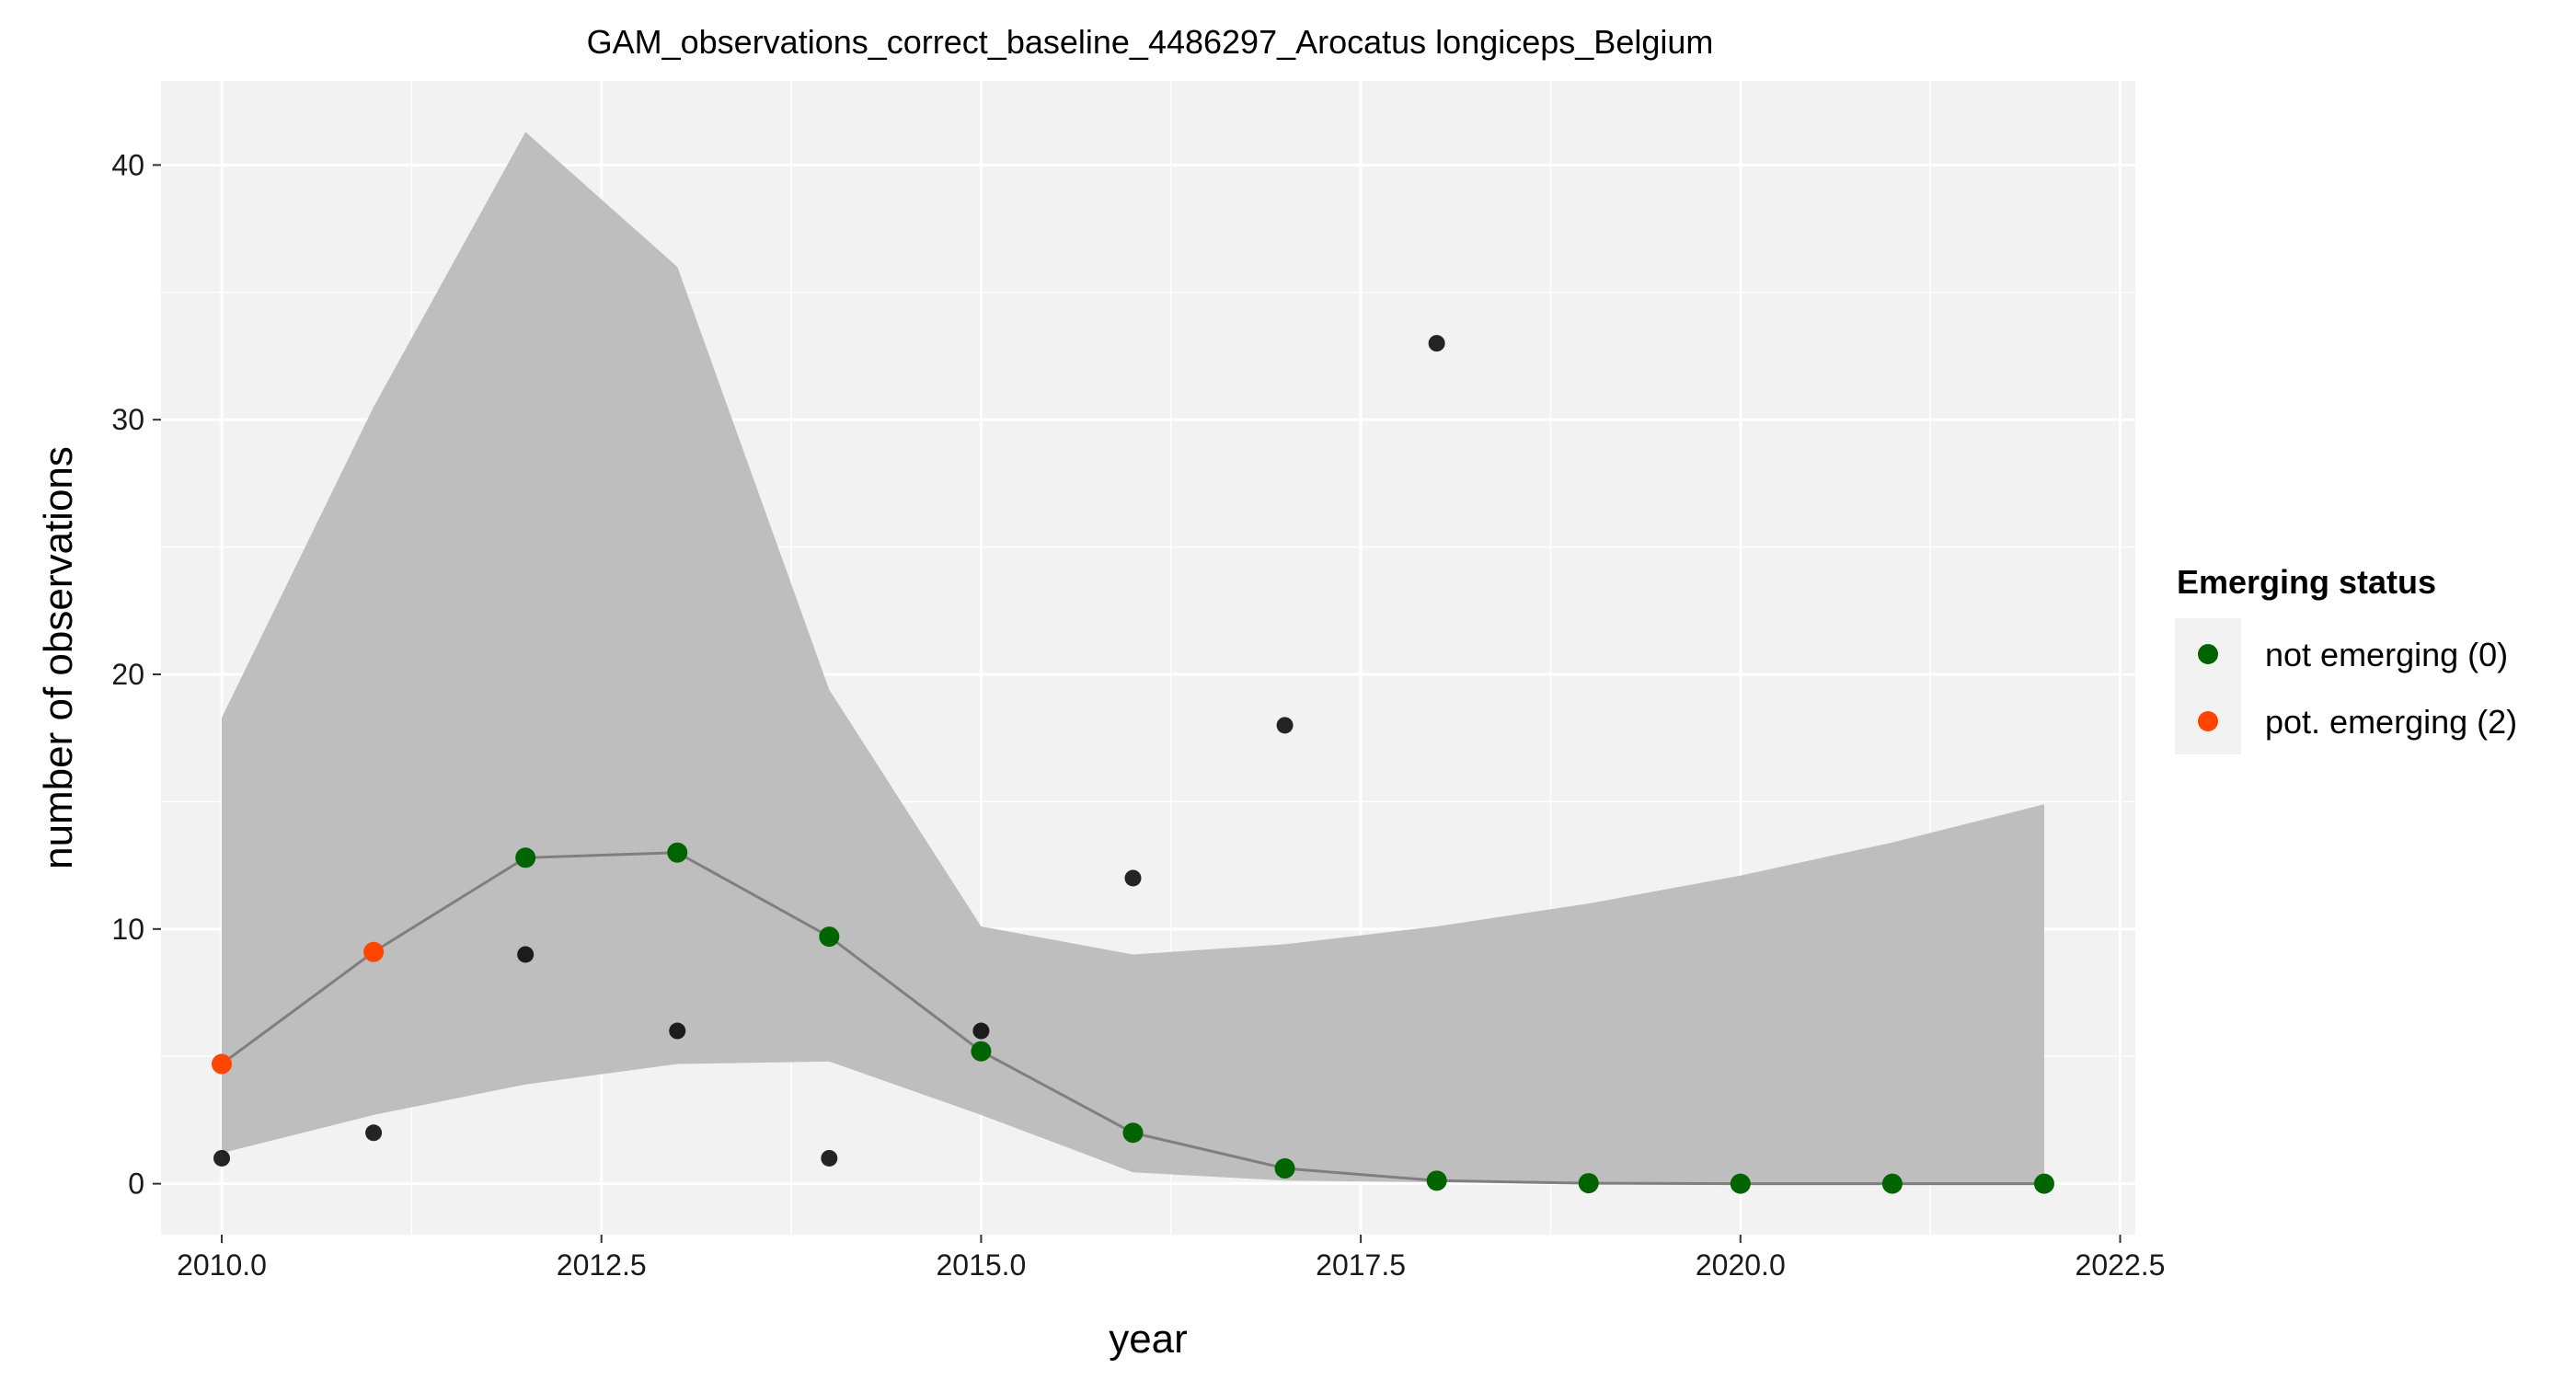 Image resolution: width=2576 pixels, height=1380 pixels. I want to click on x-tick-label: 2010.0, so click(222, 1265).